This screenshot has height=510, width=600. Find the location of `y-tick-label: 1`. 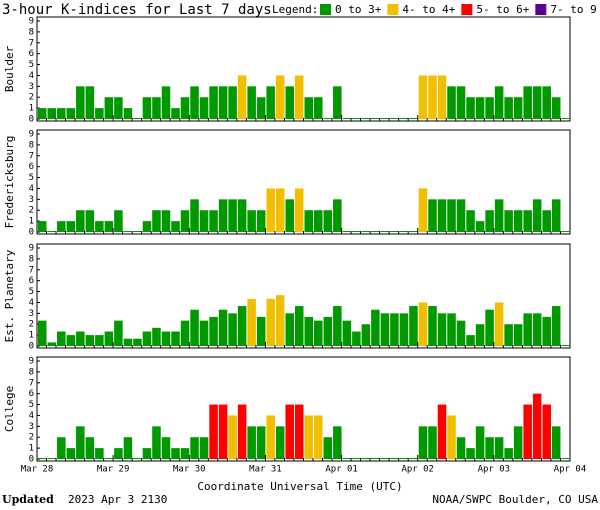

y-tick-label: 1 is located at coordinates (31, 109).